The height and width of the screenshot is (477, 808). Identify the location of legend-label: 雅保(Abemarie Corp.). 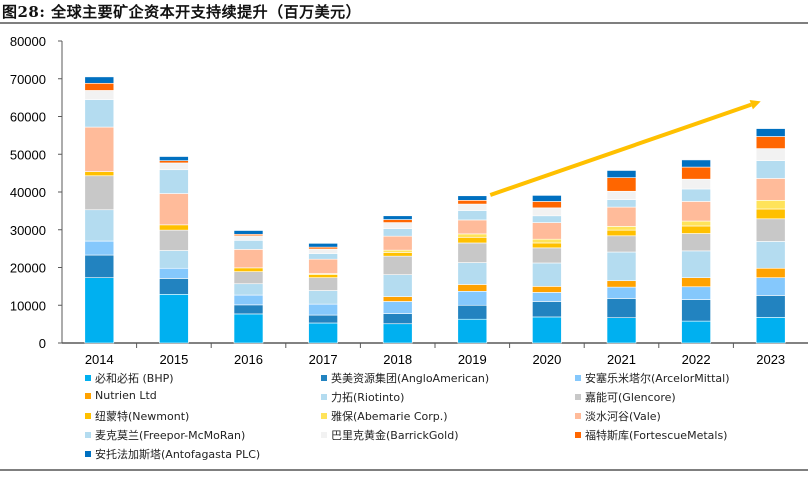
(389, 416).